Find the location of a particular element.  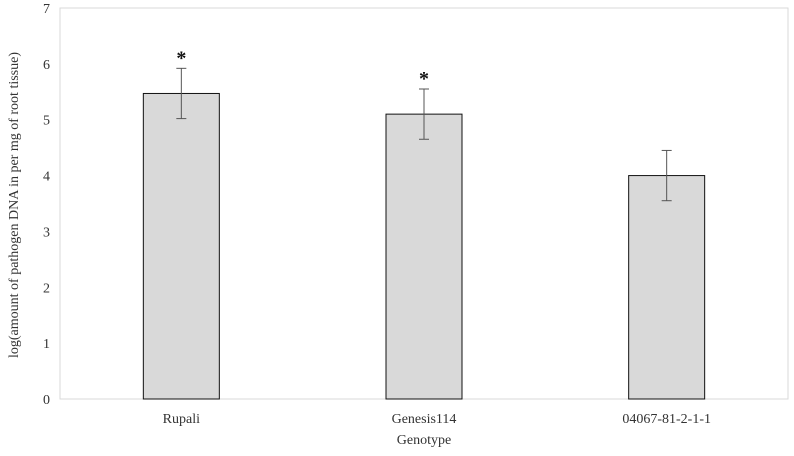

y-tick-label: 4 is located at coordinates (46, 177).